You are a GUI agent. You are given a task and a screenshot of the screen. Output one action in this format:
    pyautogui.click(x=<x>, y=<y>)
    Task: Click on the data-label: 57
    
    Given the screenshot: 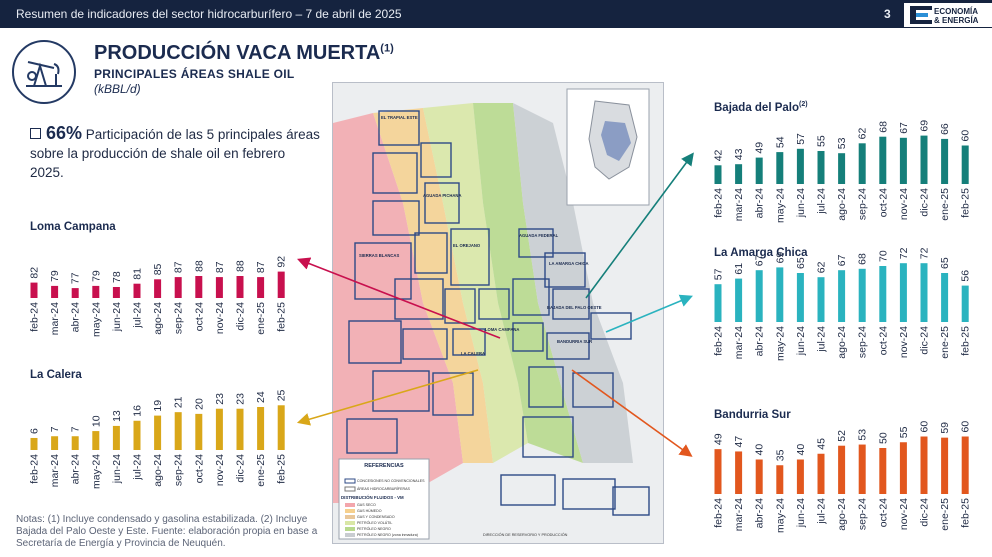 What is the action you would take?
    pyautogui.click(x=719, y=274)
    